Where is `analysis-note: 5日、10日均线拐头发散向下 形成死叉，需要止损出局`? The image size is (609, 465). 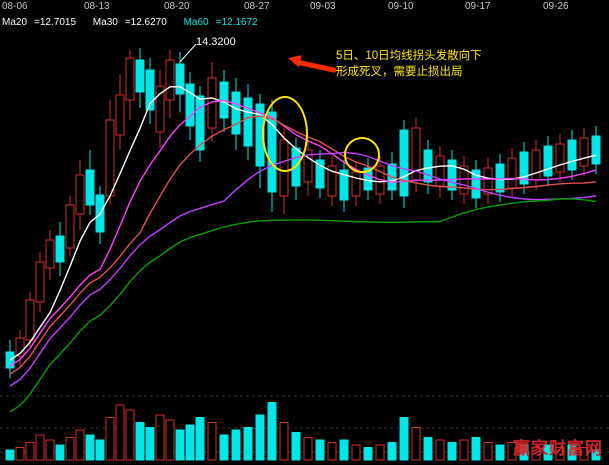
analysis-note: 5日、10日均线拐头发散向下 形成死叉，需要止损出局 is located at coordinates (409, 64).